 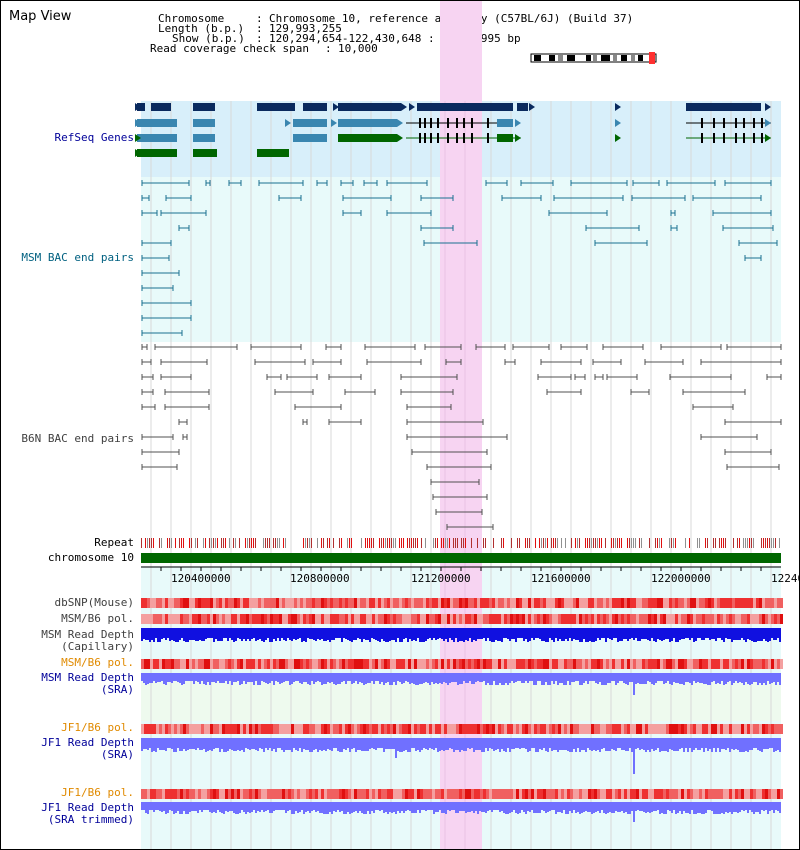 What do you see at coordinates (97, 618) in the screenshot?
I see `track-label-msm-b6-pol: MSM/B6 pol.` at bounding box center [97, 618].